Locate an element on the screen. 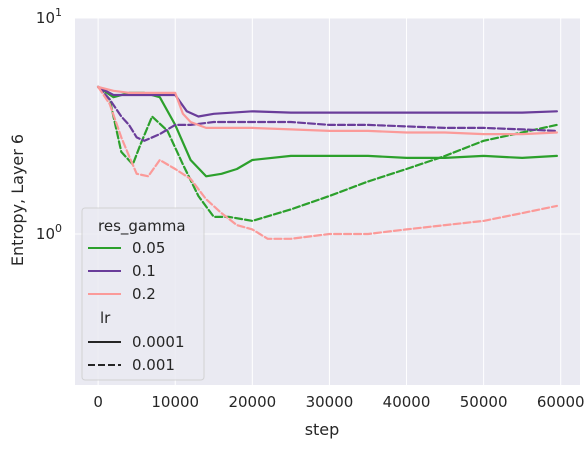 This screenshot has height=449, width=585. x-tick-label: 0 is located at coordinates (98, 402).